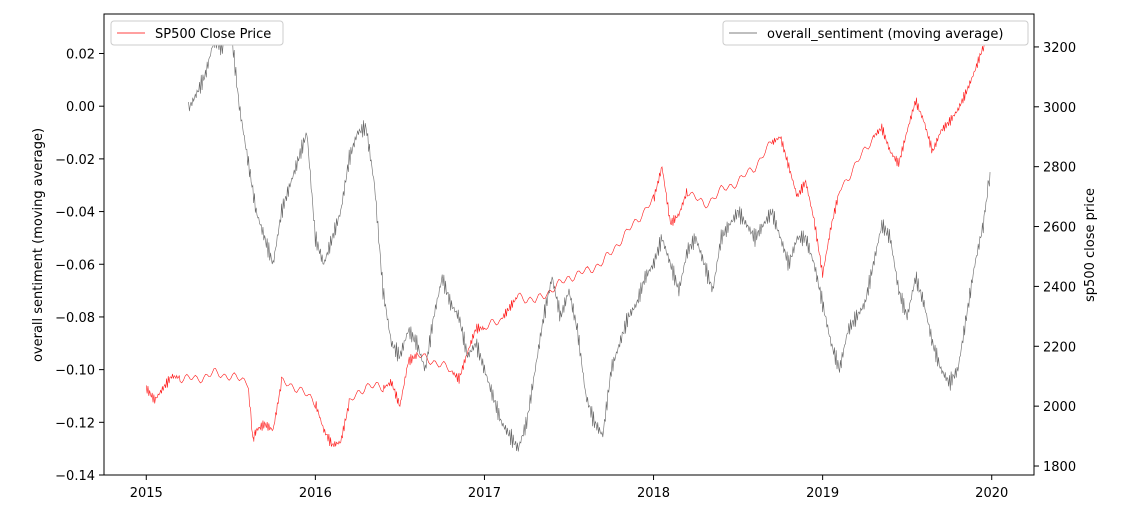 The width and height of the screenshot is (1125, 513). What do you see at coordinates (885, 34) in the screenshot?
I see `legend-right-label: overall_sentiment (moving average)` at bounding box center [885, 34].